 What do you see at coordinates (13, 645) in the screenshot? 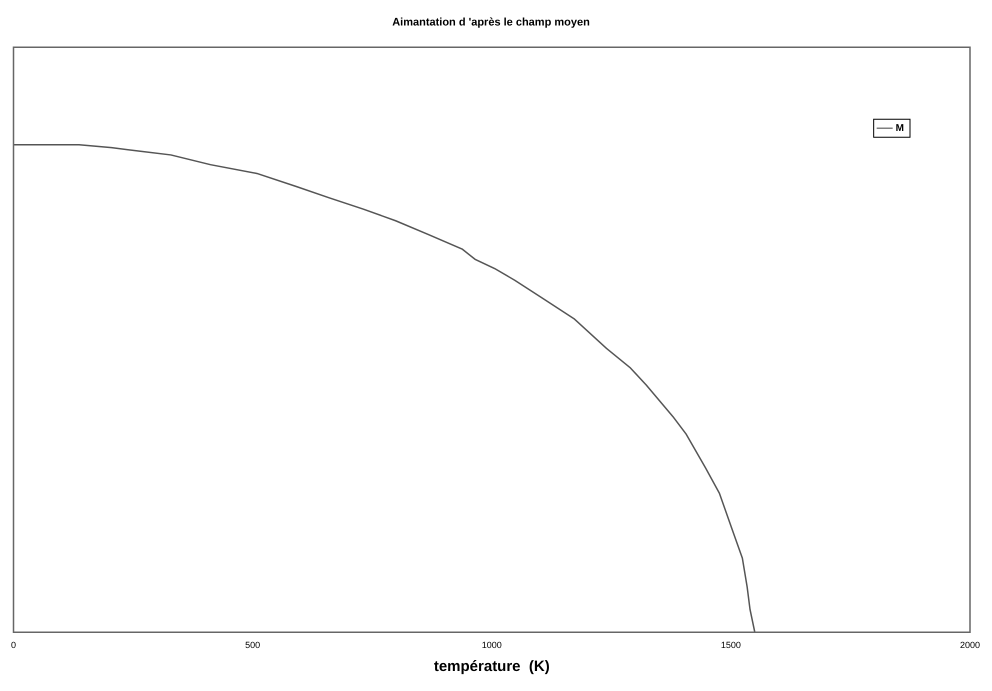
I see `x-tick-label: 0` at bounding box center [13, 645].